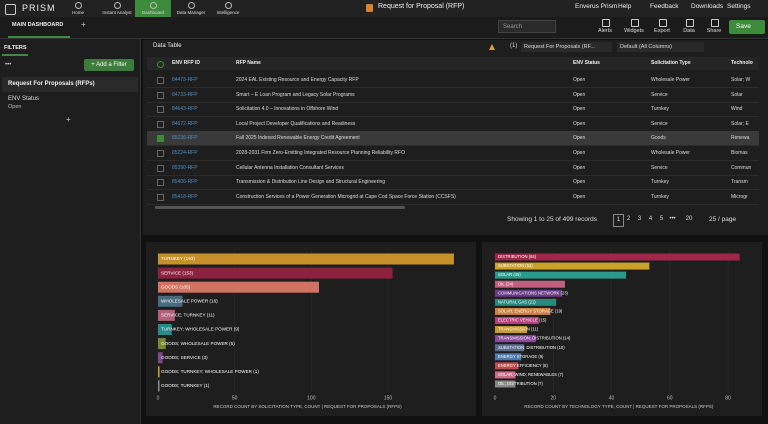 The image size is (768, 424). I want to click on page-button: 3, so click(639, 219).